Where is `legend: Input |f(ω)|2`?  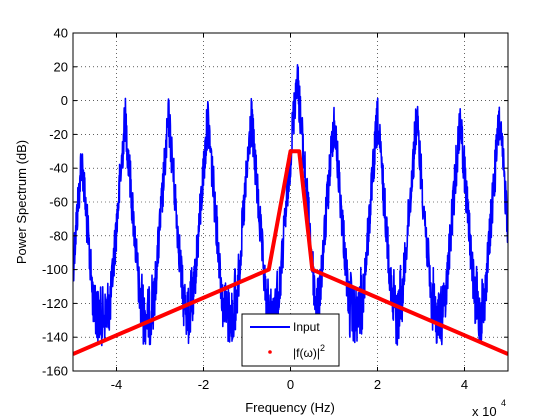 legend: Input |f(ω)|2 is located at coordinates (290, 340).